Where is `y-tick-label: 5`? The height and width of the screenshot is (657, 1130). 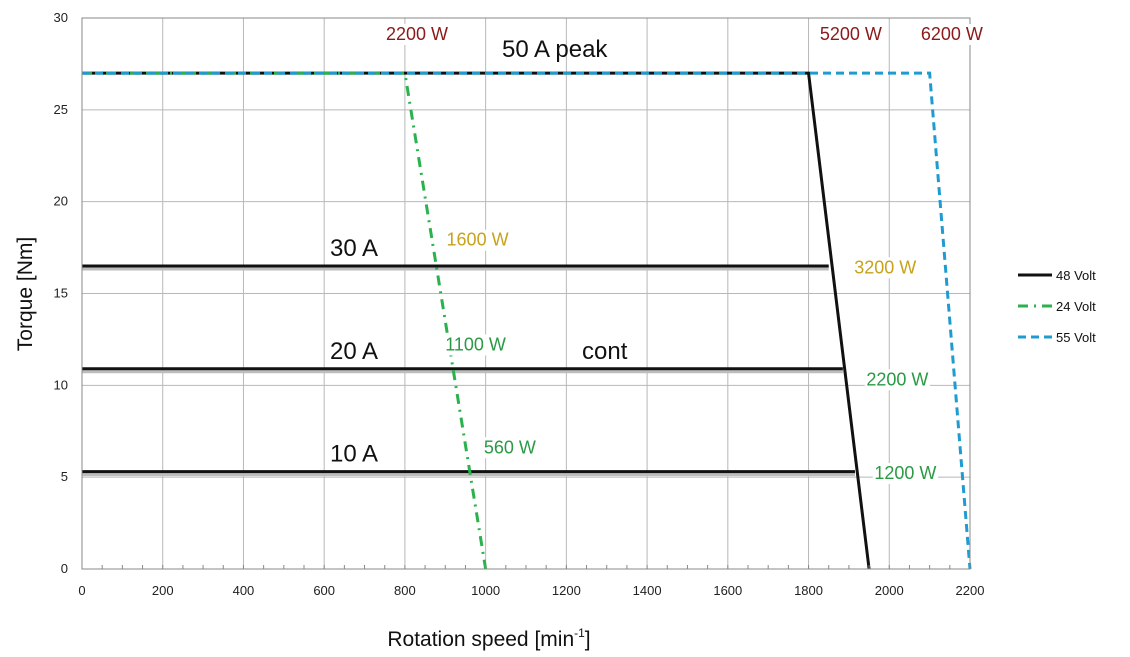 y-tick-label: 5 is located at coordinates (64, 476).